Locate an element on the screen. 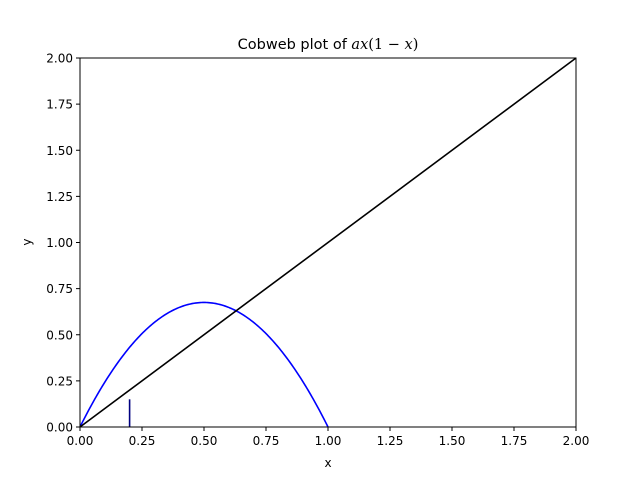 This screenshot has width=640, height=480. x-axis-label: x is located at coordinates (327, 463).